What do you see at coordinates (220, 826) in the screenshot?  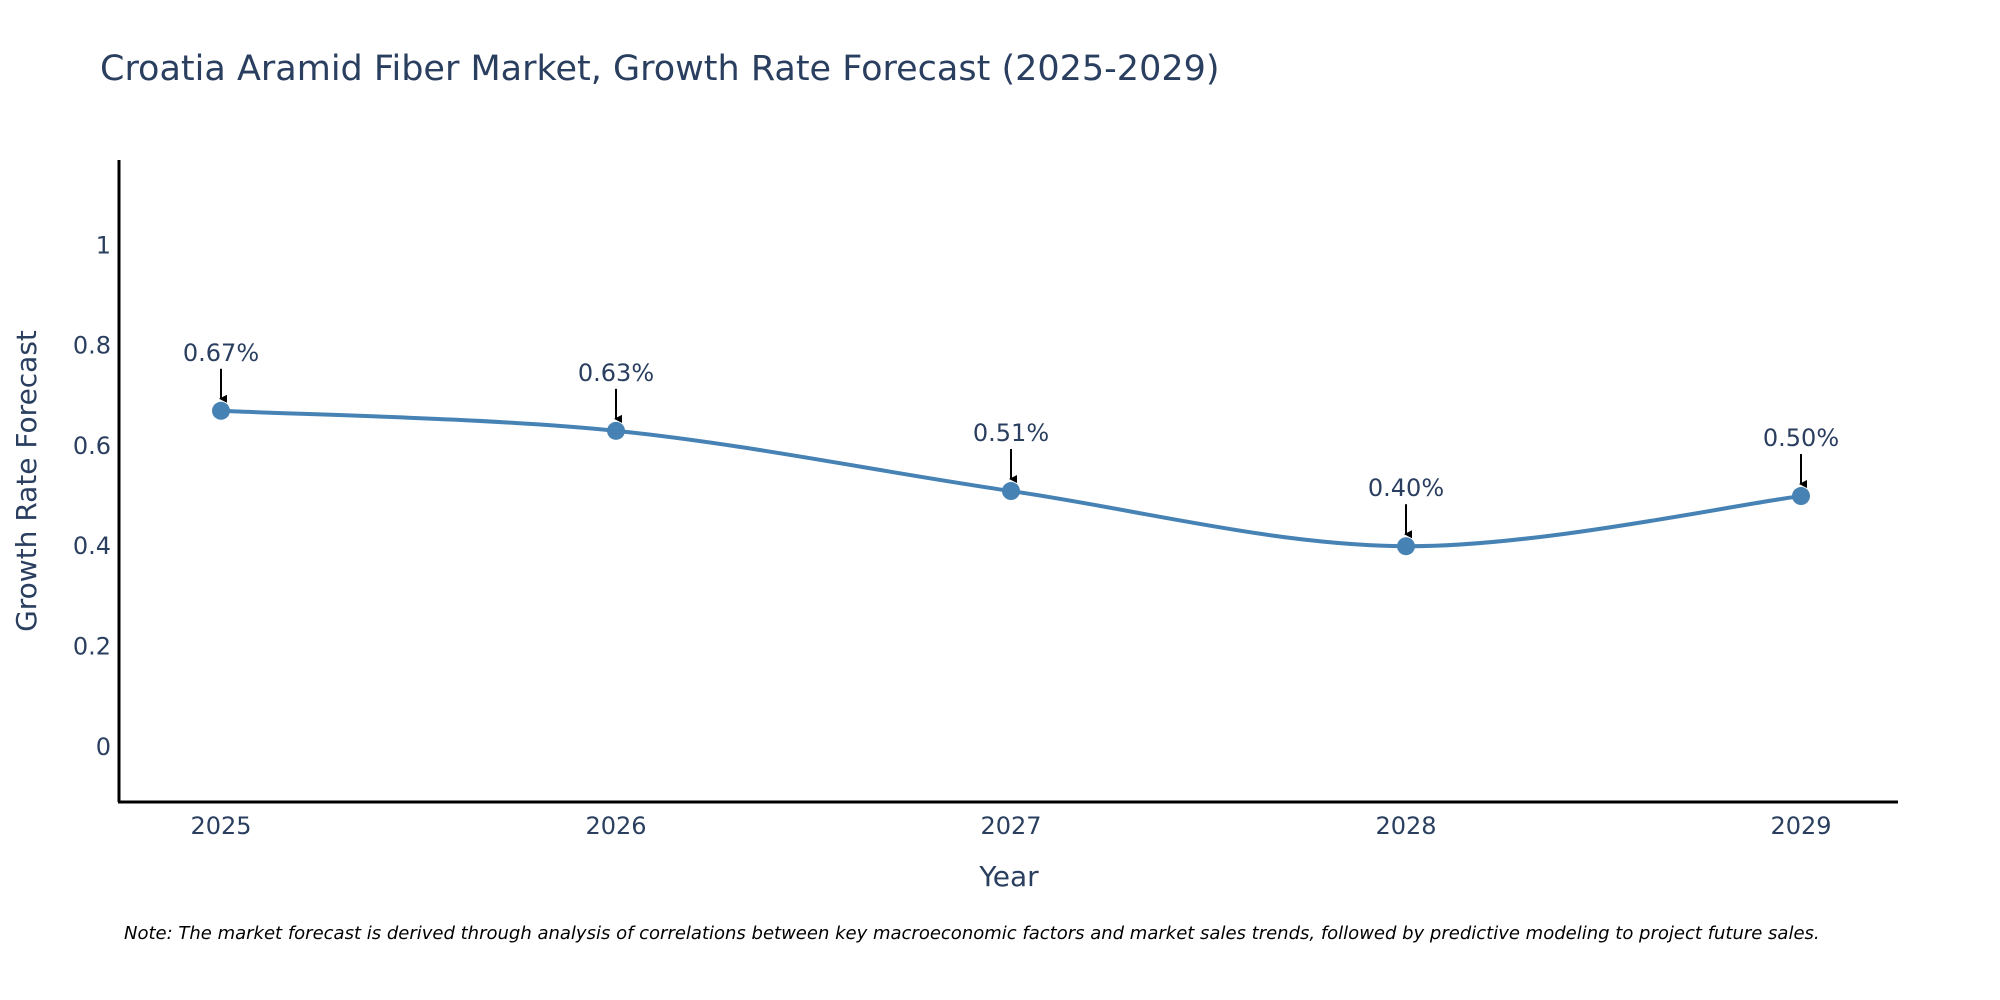 I see `x-tick-label: 2025` at bounding box center [220, 826].